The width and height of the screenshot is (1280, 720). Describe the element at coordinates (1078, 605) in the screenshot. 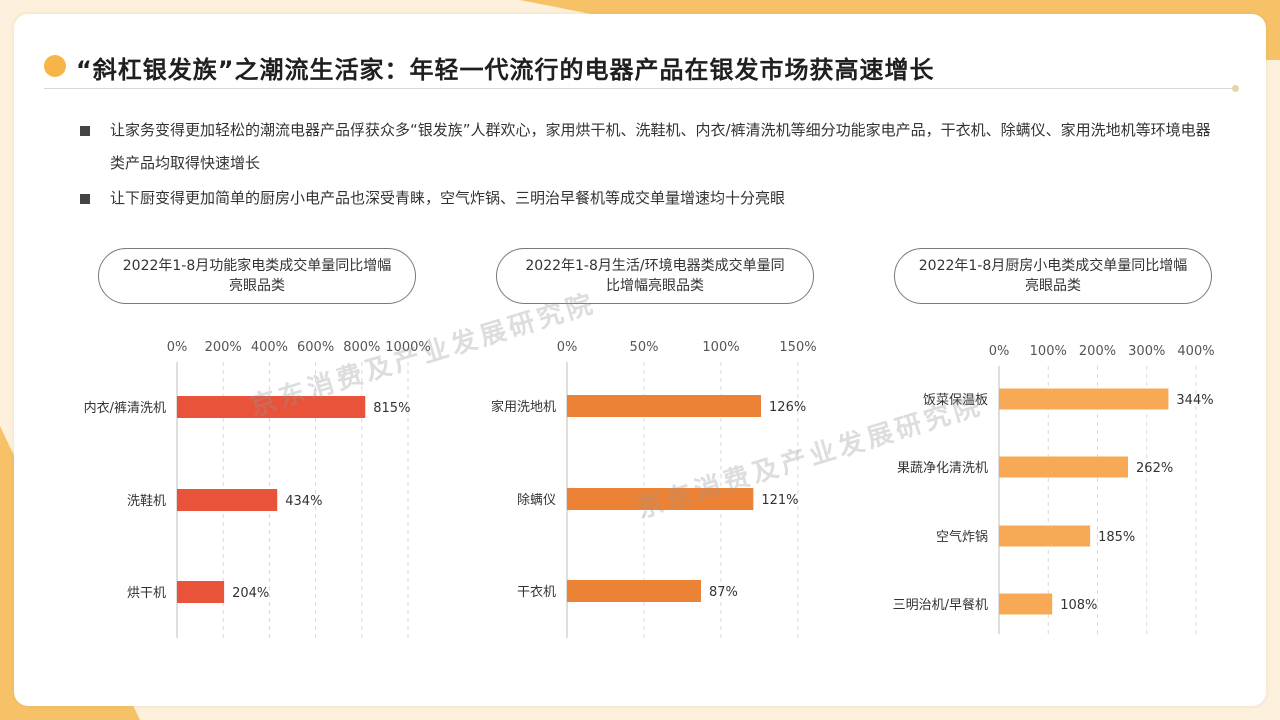

I see `chart-3-value-label: 108%` at that location.